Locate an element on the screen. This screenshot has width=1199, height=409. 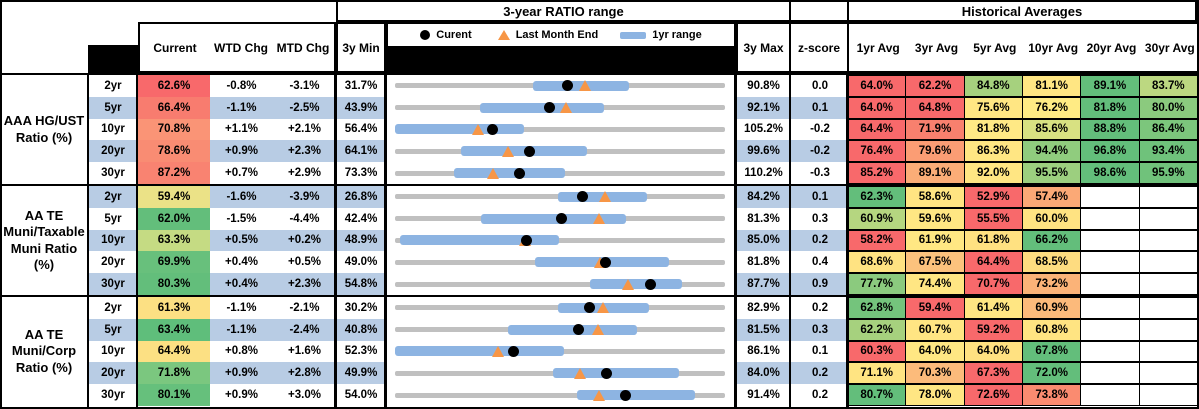
mtd-chg-cell: +1.6% is located at coordinates (304, 351).